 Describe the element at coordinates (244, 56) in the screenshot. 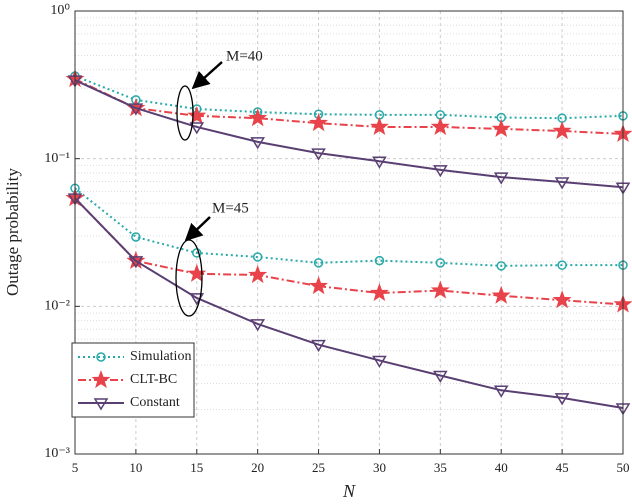

I see `annotation-label: M=40` at that location.